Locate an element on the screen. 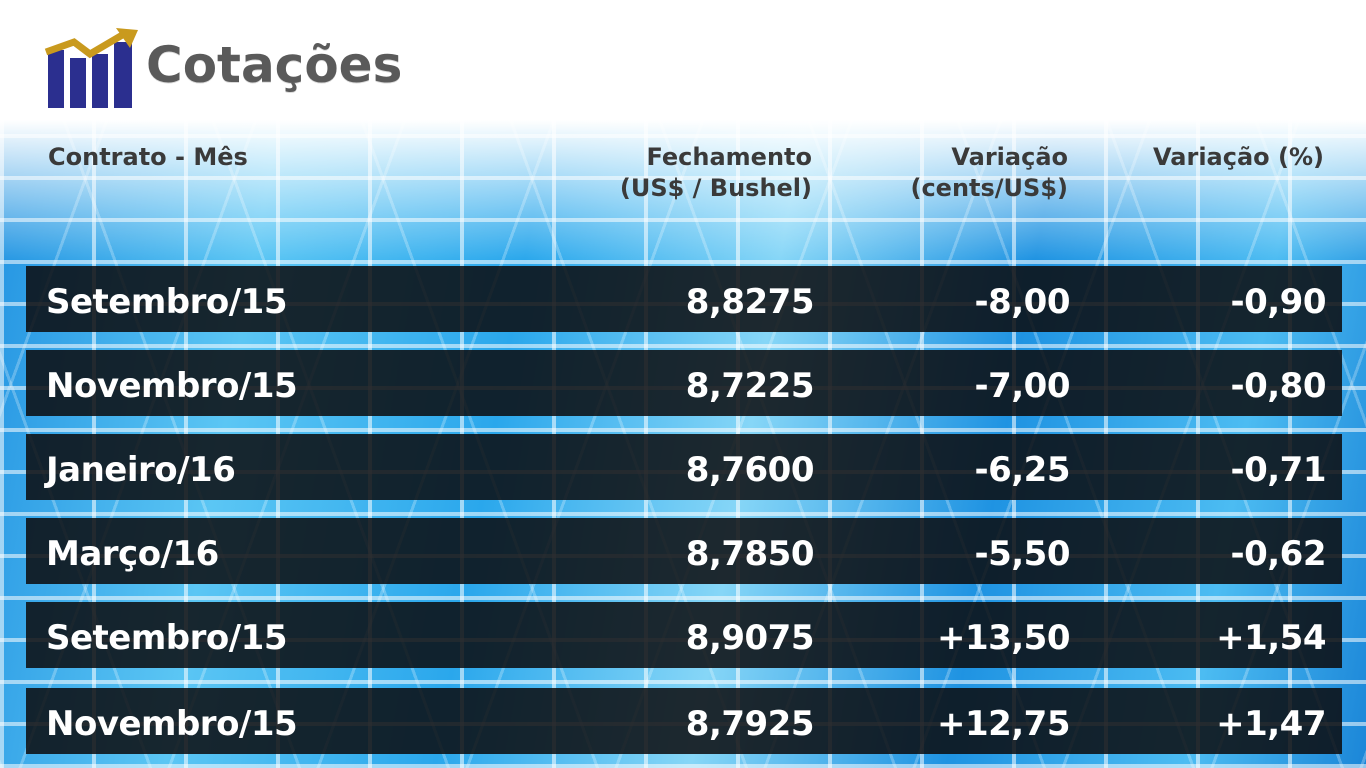 Image resolution: width=1366 pixels, height=768 pixels. header-close: Fechamento (US$ / Bushel) is located at coordinates (716, 173).